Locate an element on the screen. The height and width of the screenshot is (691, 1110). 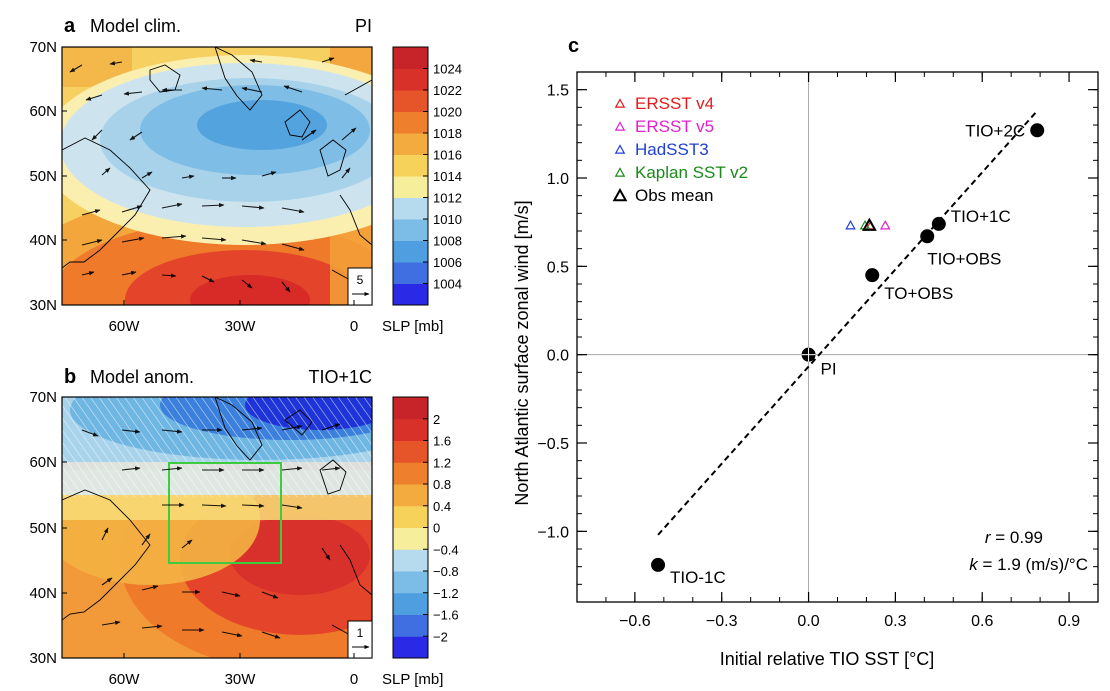
colorbar-tick-label: 1024 is located at coordinates (447, 69).